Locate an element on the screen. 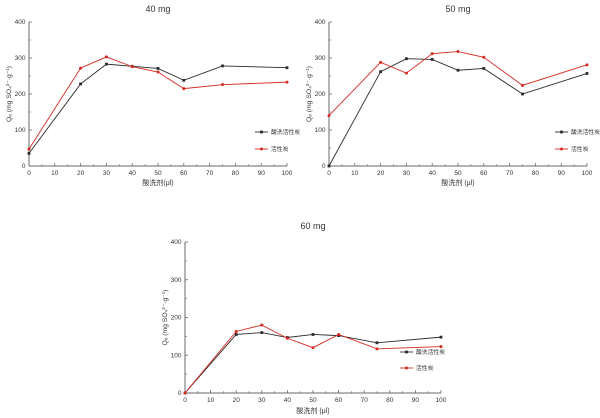 This screenshot has width=600, height=418. x-tick-label: 60 is located at coordinates (184, 173).